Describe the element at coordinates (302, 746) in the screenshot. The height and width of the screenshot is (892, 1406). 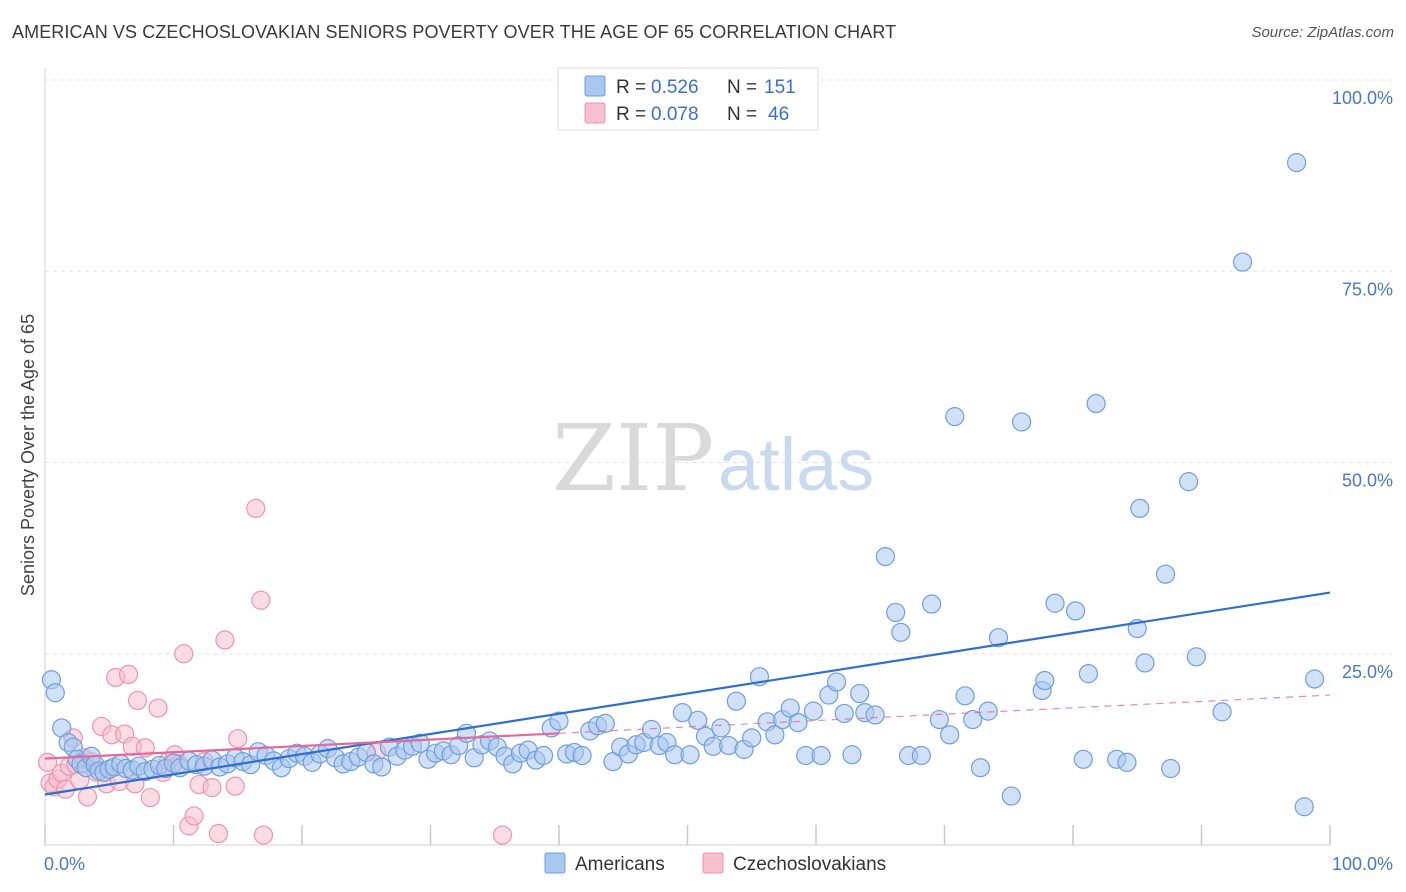
I see `czech-trend-line` at that location.